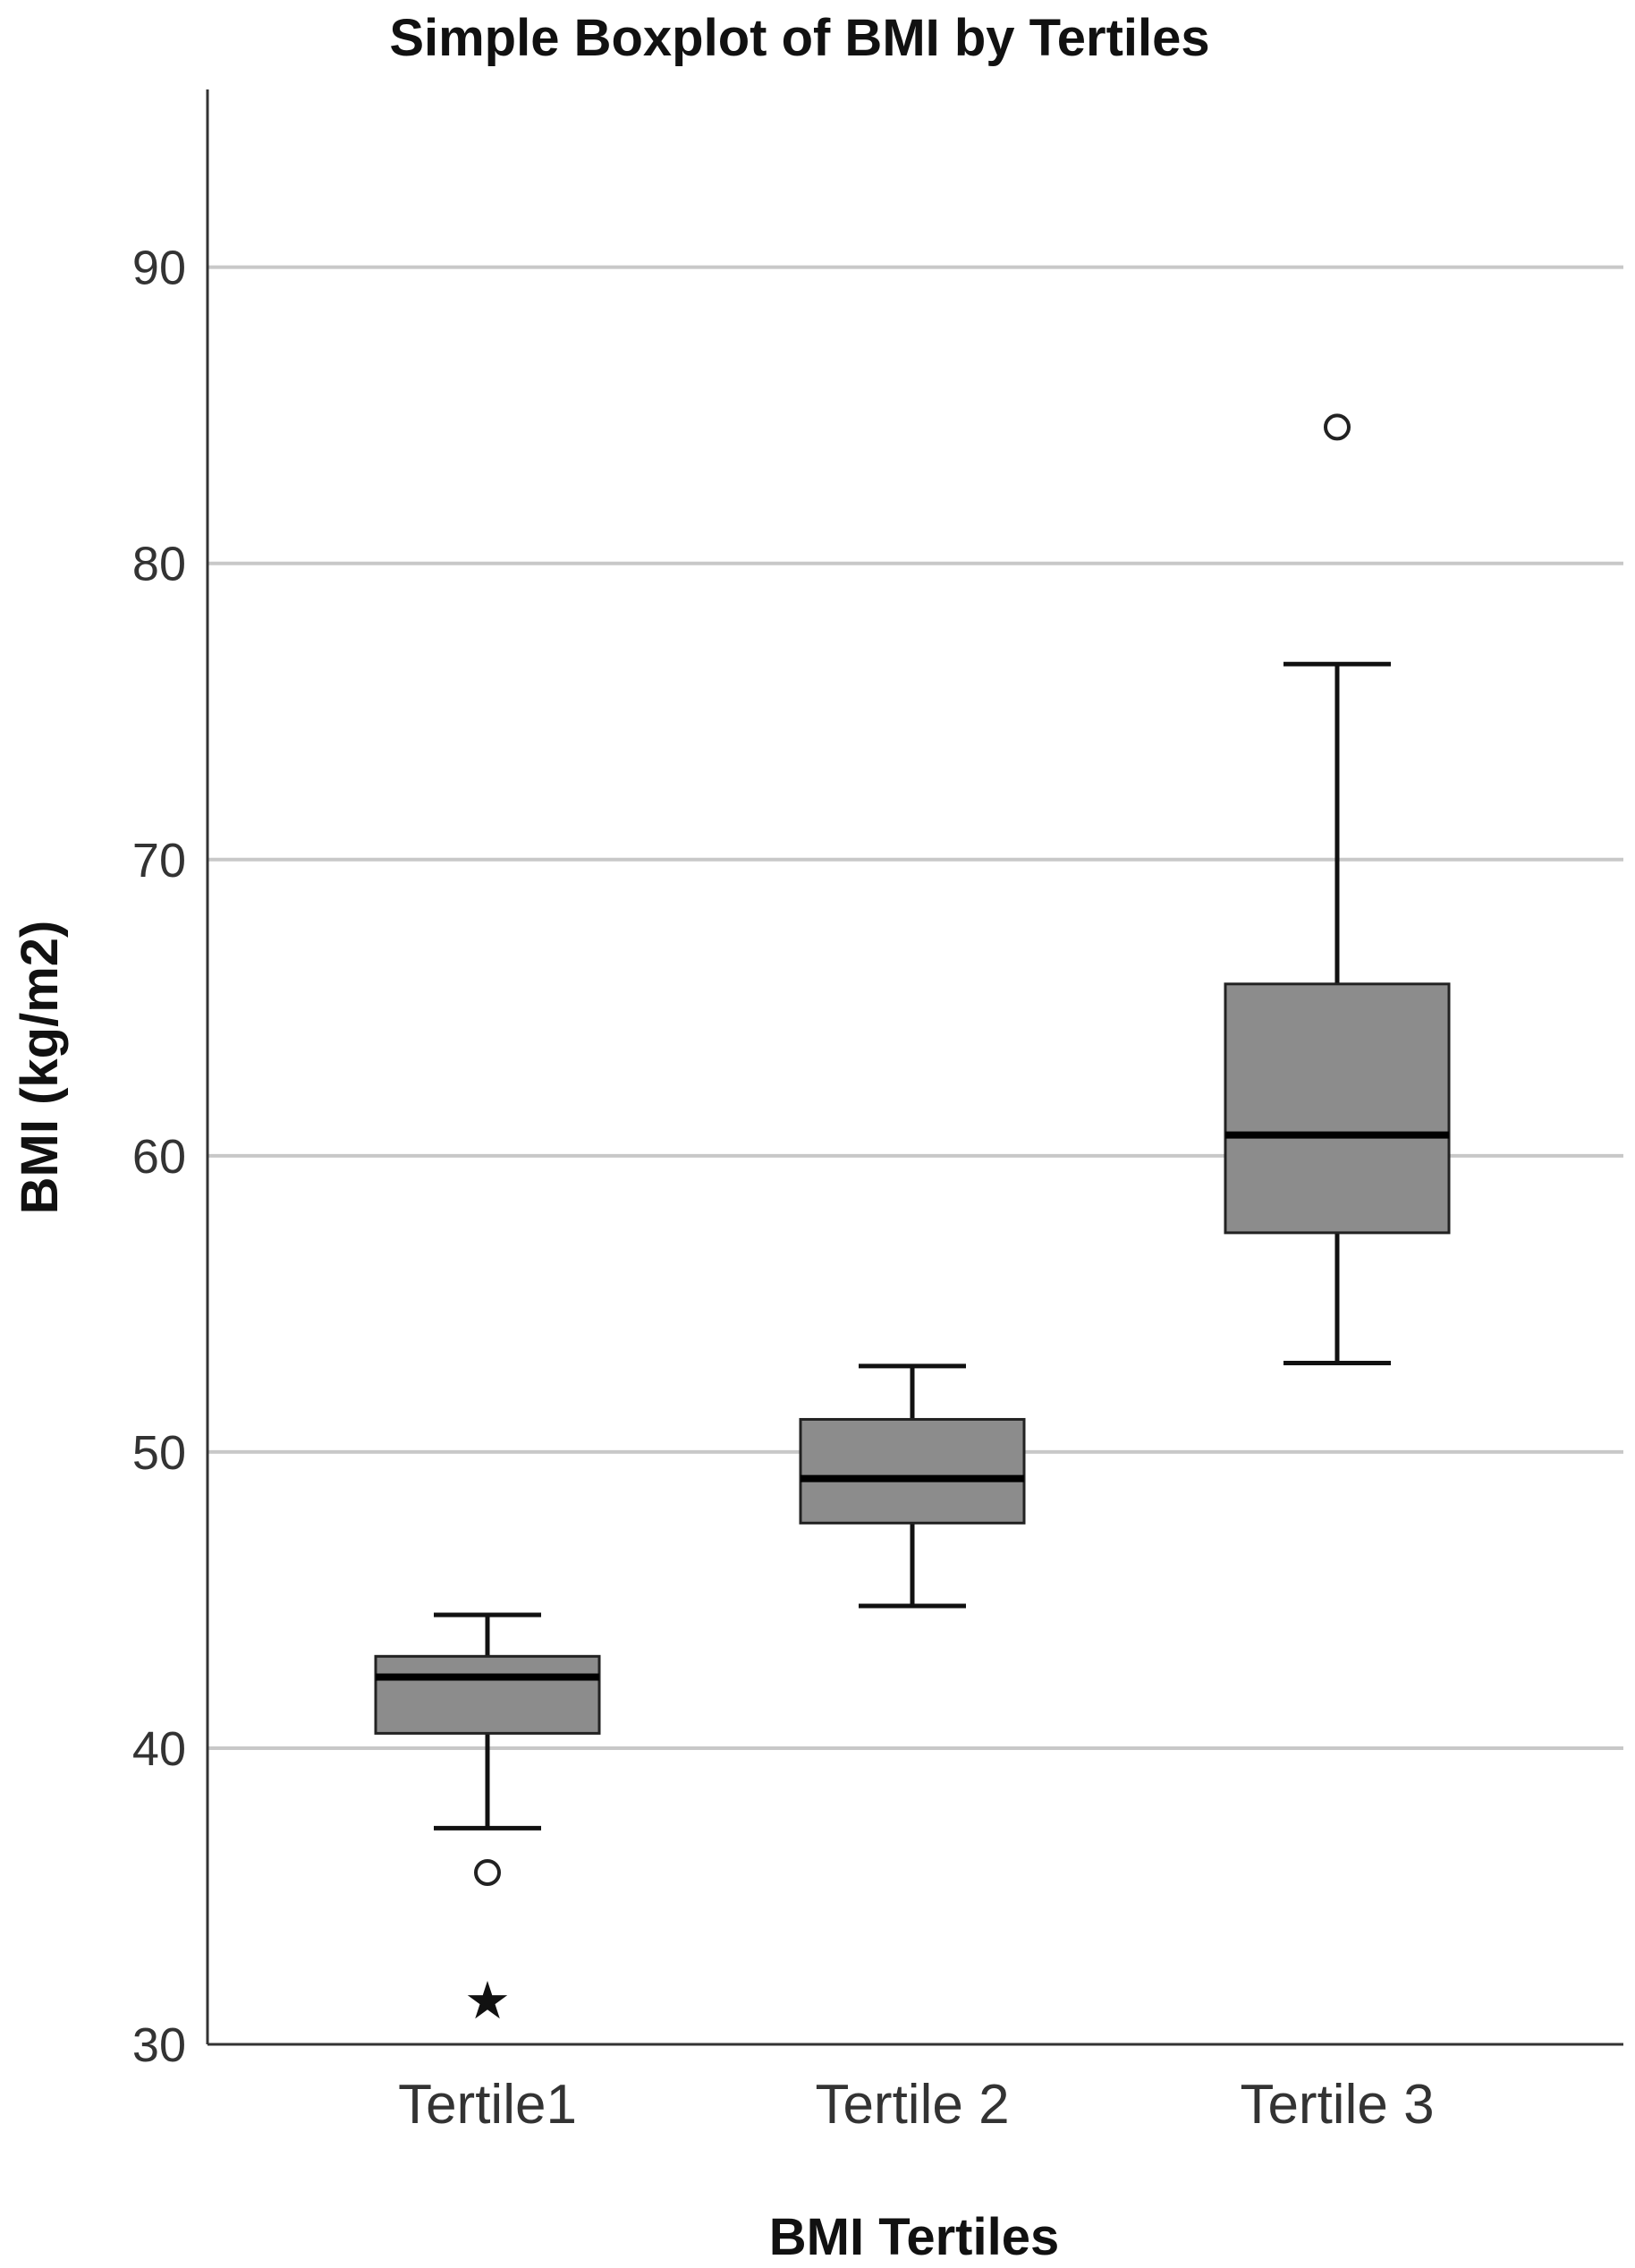 The width and height of the screenshot is (1635, 2268). What do you see at coordinates (488, 2105) in the screenshot?
I see `x-tick-label: Tertile1` at bounding box center [488, 2105].